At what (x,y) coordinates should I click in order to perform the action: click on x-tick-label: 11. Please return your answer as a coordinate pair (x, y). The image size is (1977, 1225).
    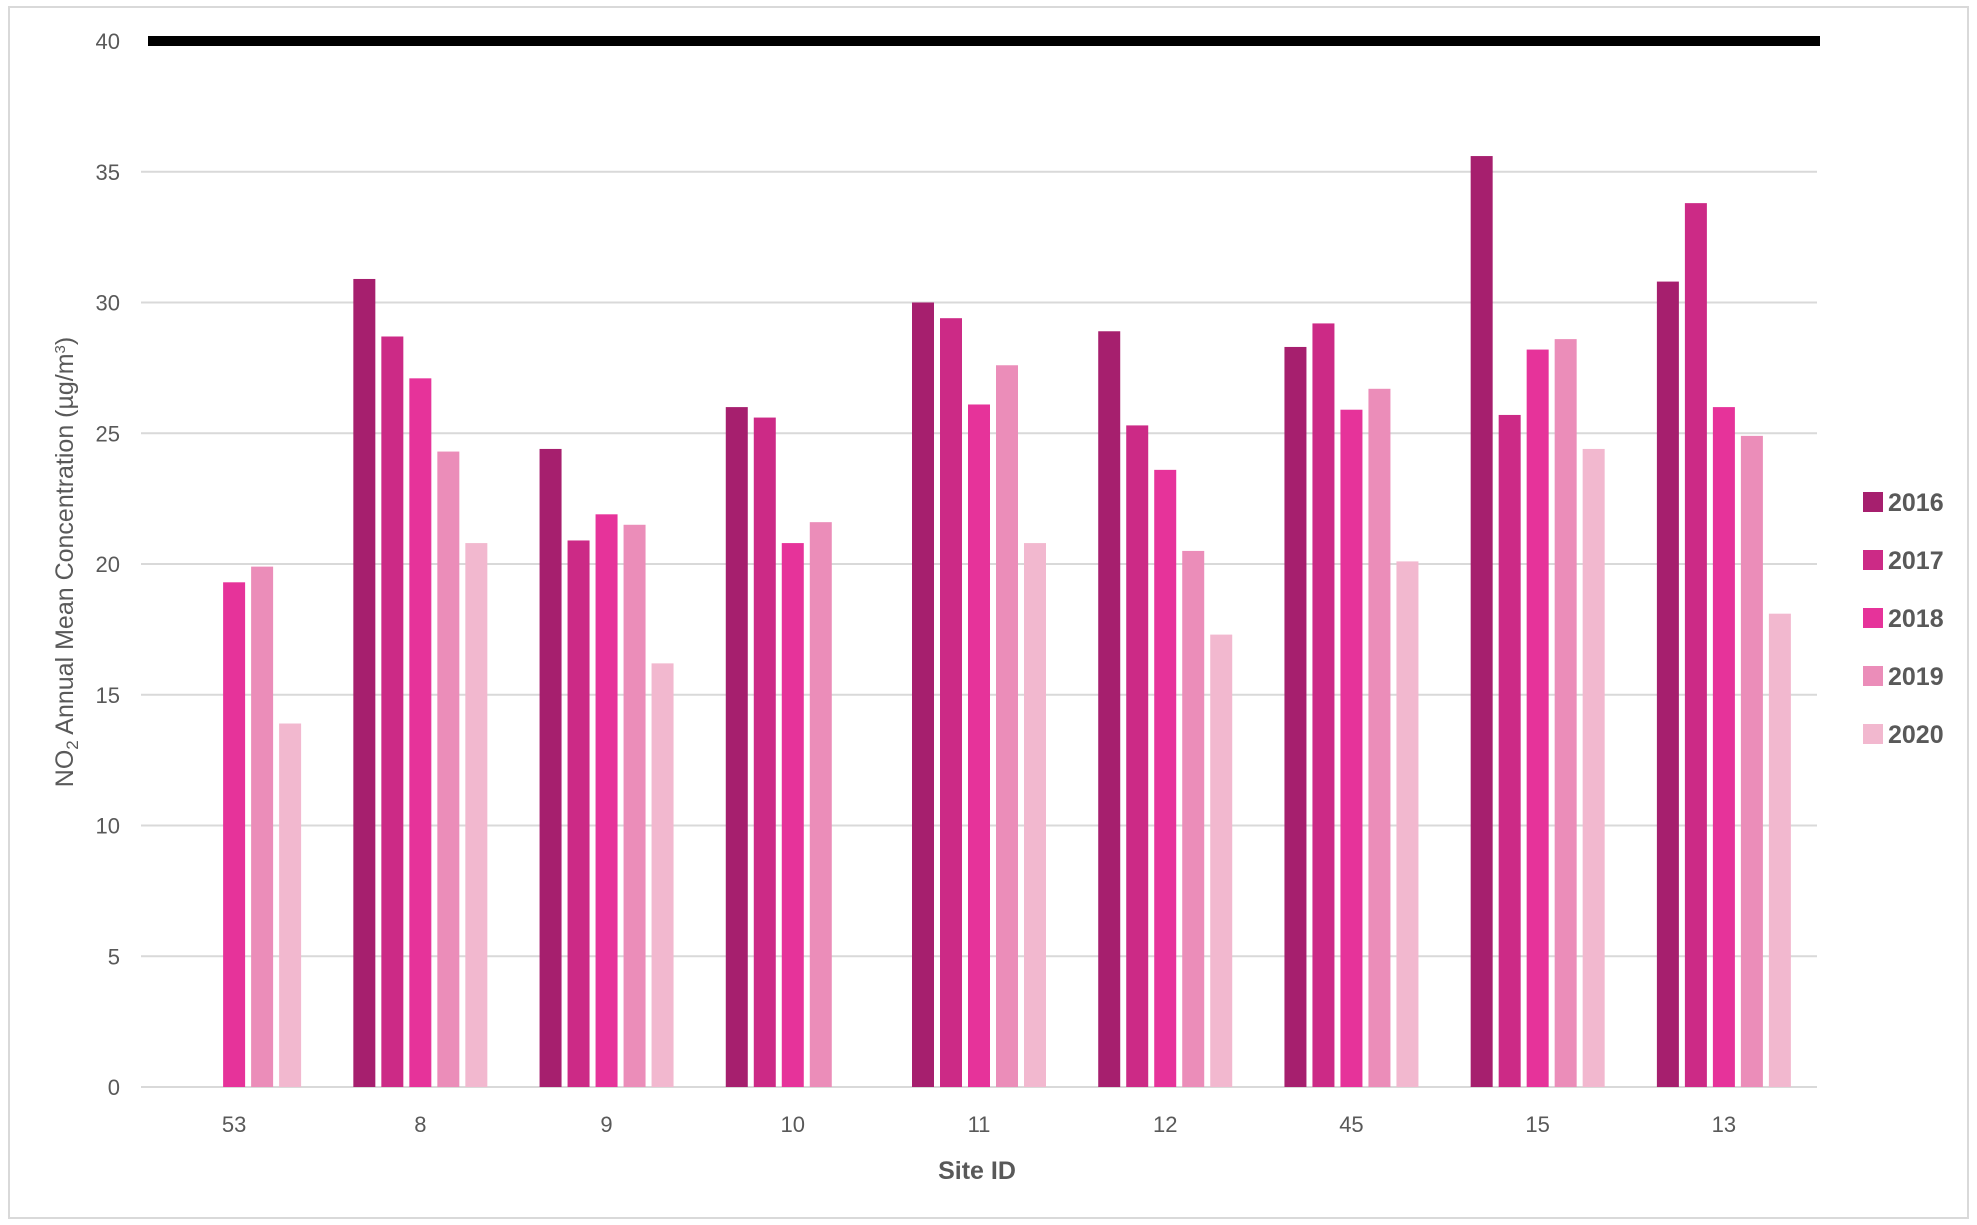
    Looking at the image, I should click on (979, 1124).